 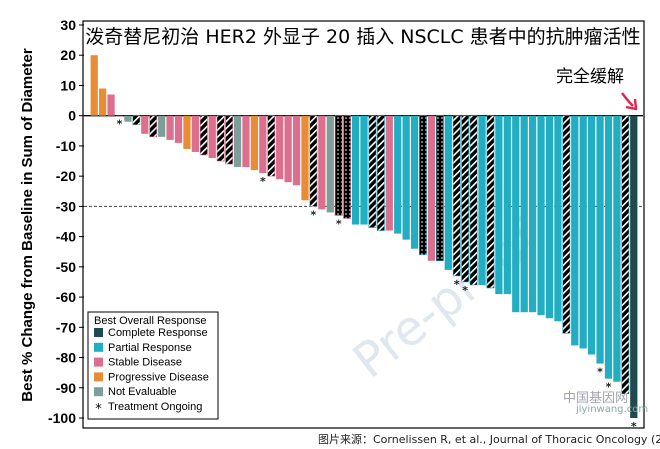 I want to click on y-tick-label: 10, so click(x=68, y=85).